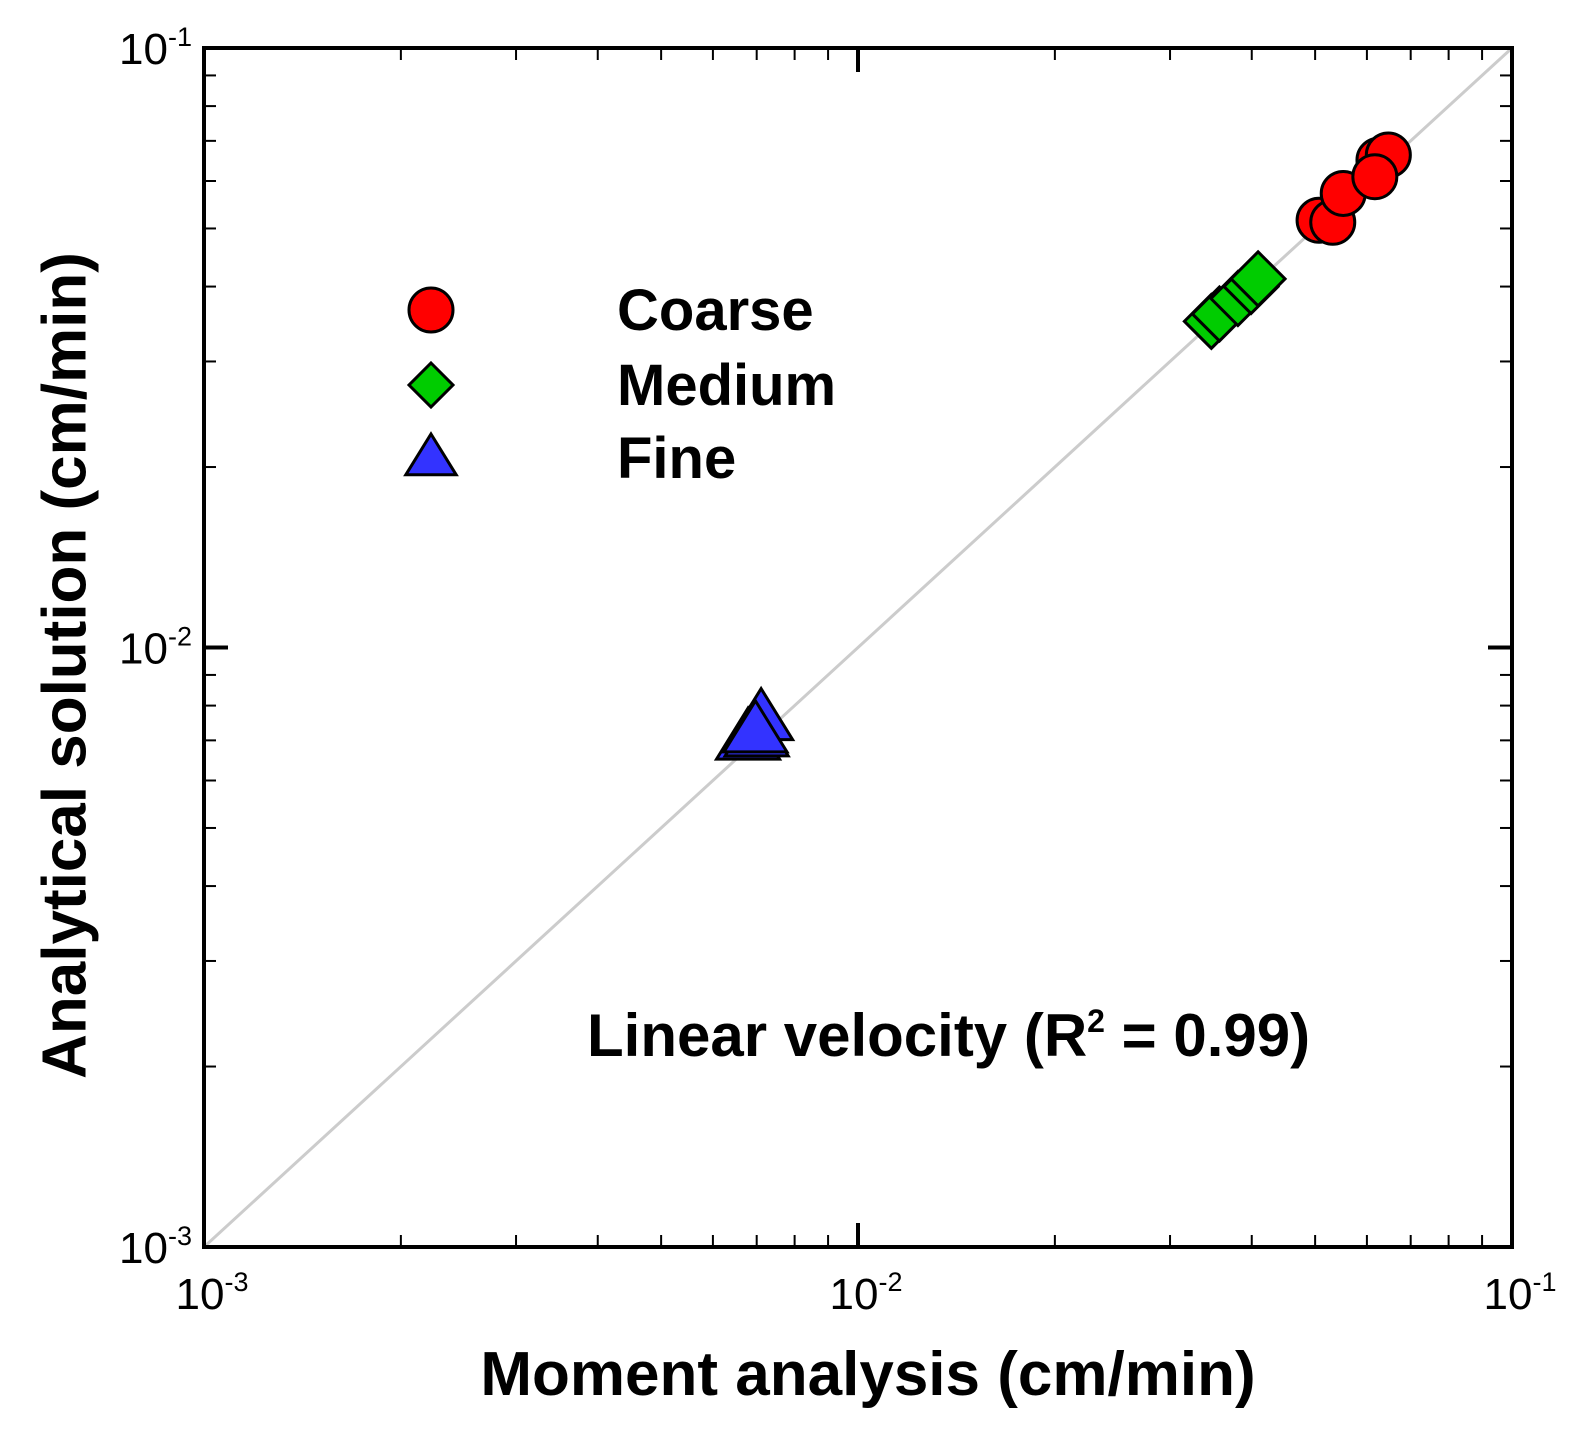  What do you see at coordinates (1096, 1021) in the screenshot?
I see `annotation-superscript: 2` at bounding box center [1096, 1021].